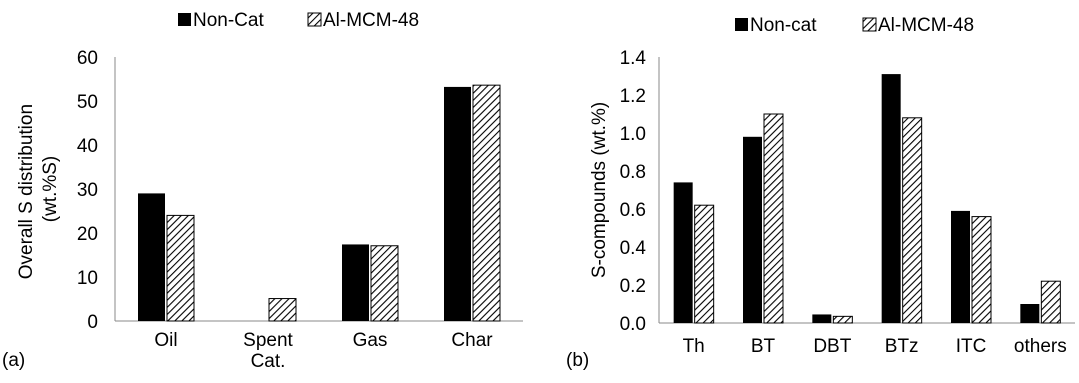  What do you see at coordinates (832, 346) in the screenshot?
I see `chart-b-x-tick-label: DBT` at bounding box center [832, 346].